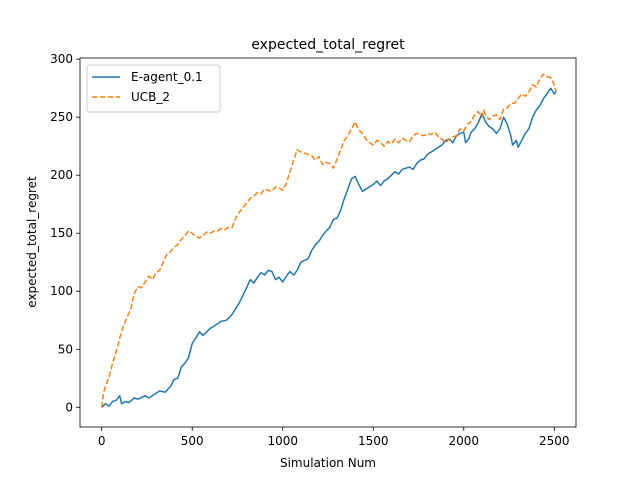 The height and width of the screenshot is (480, 640). What do you see at coordinates (32, 242) in the screenshot?
I see `y-axis-label: expected_total_regret` at bounding box center [32, 242].